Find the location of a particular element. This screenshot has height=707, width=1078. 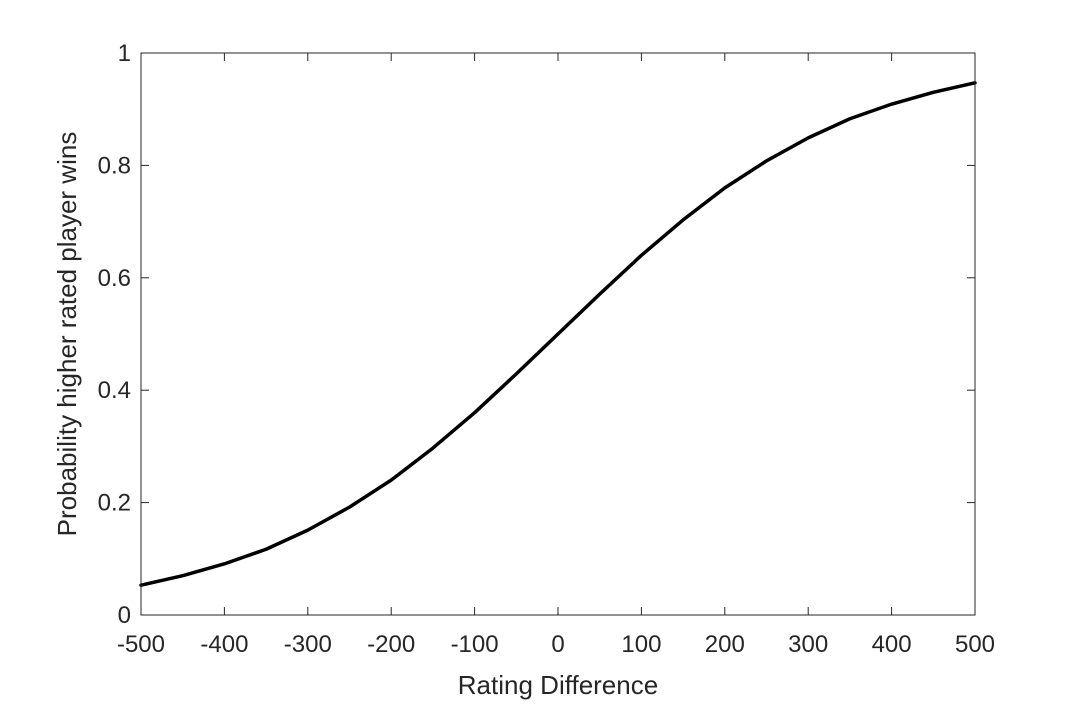

y-tick-label: 0.8 is located at coordinates (114, 165).